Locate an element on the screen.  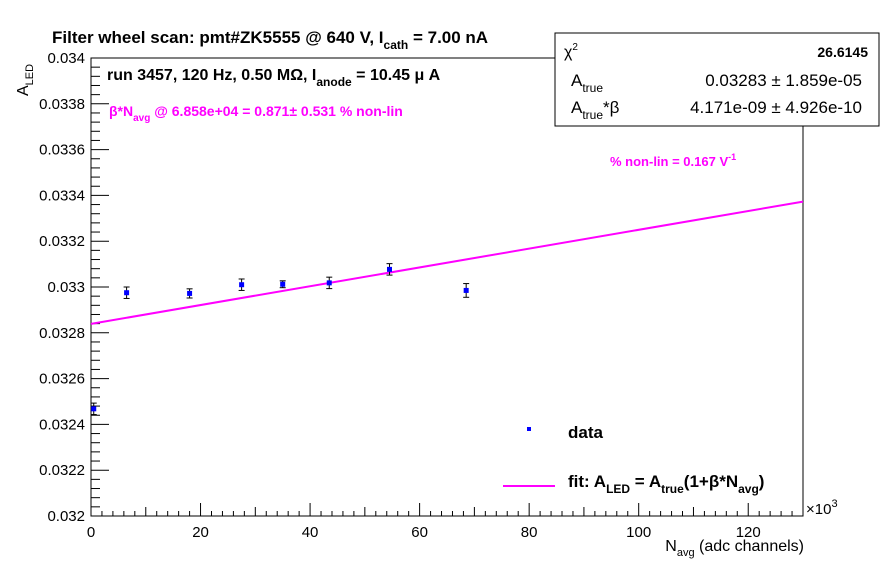
chi2-label: χ2 is located at coordinates (571, 51).